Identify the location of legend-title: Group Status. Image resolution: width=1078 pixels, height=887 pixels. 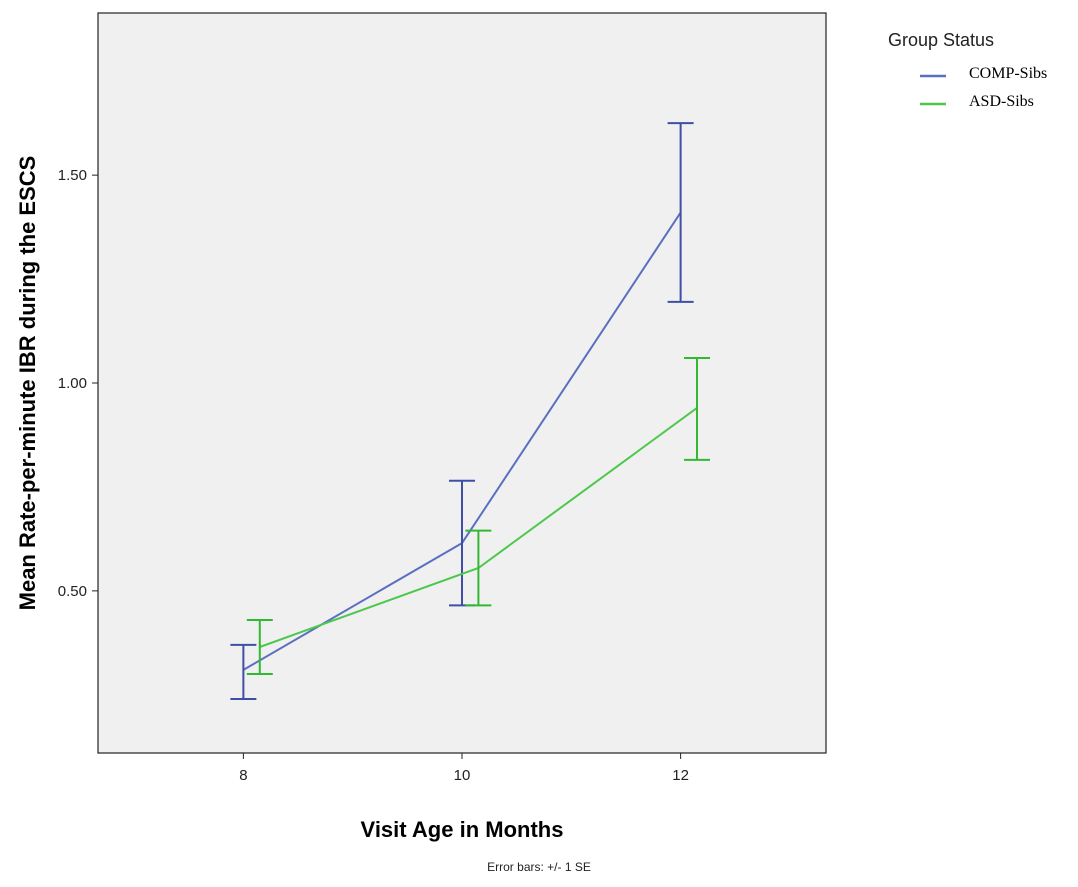
(941, 40).